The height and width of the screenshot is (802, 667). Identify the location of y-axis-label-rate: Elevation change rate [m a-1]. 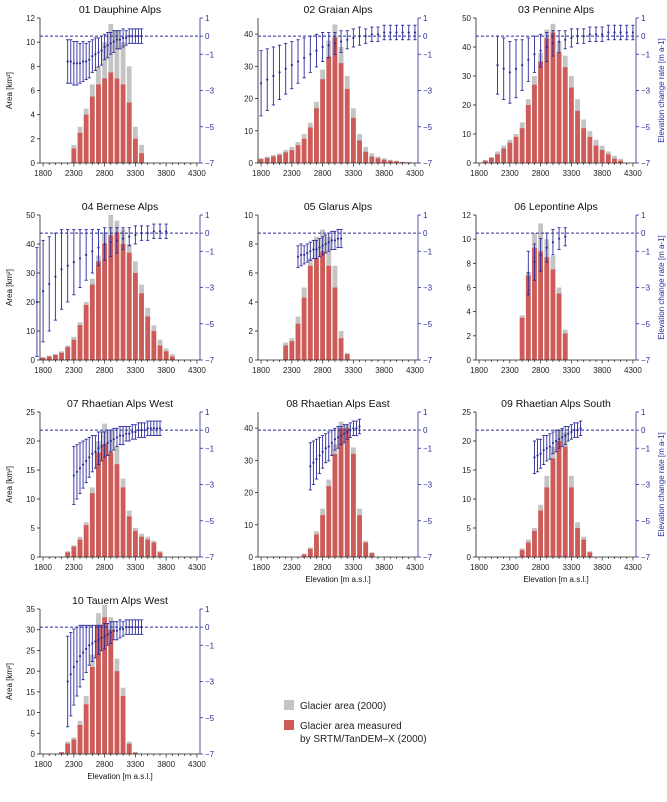
(661, 90).